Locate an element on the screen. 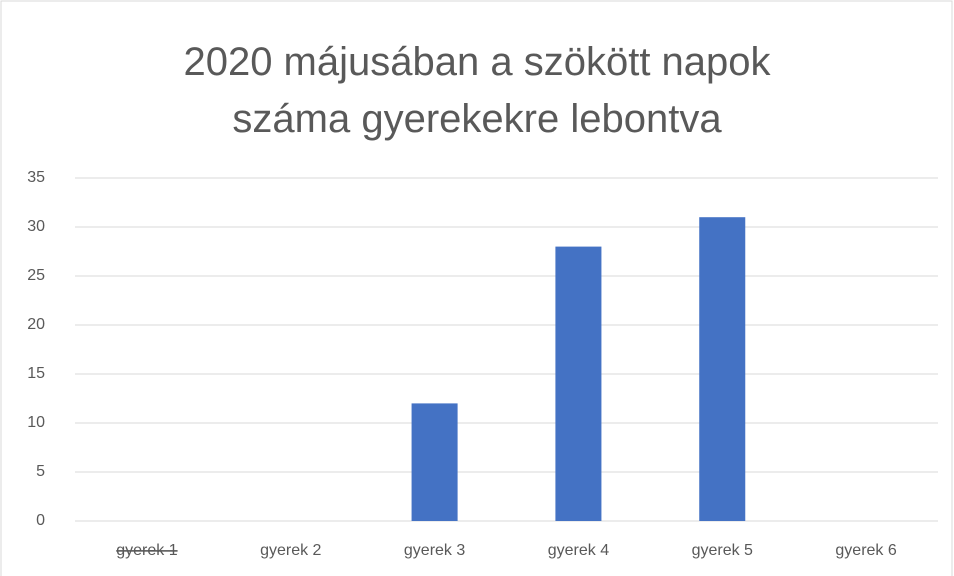 The width and height of the screenshot is (954, 576). y-tick-label: 0 is located at coordinates (40, 520).